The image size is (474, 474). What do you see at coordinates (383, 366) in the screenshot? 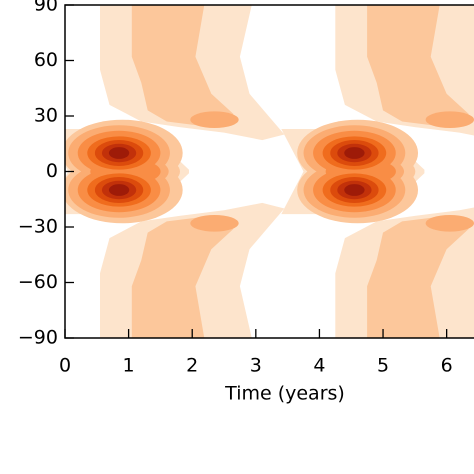
I see `x-tick-label: 5` at bounding box center [383, 366].